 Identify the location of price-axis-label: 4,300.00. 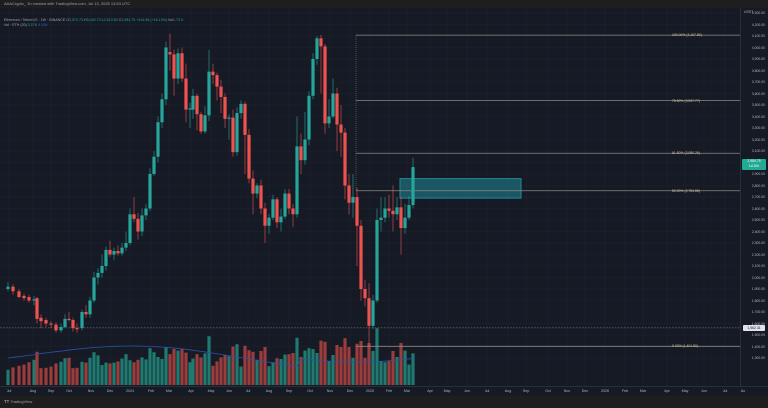
(758, 13).